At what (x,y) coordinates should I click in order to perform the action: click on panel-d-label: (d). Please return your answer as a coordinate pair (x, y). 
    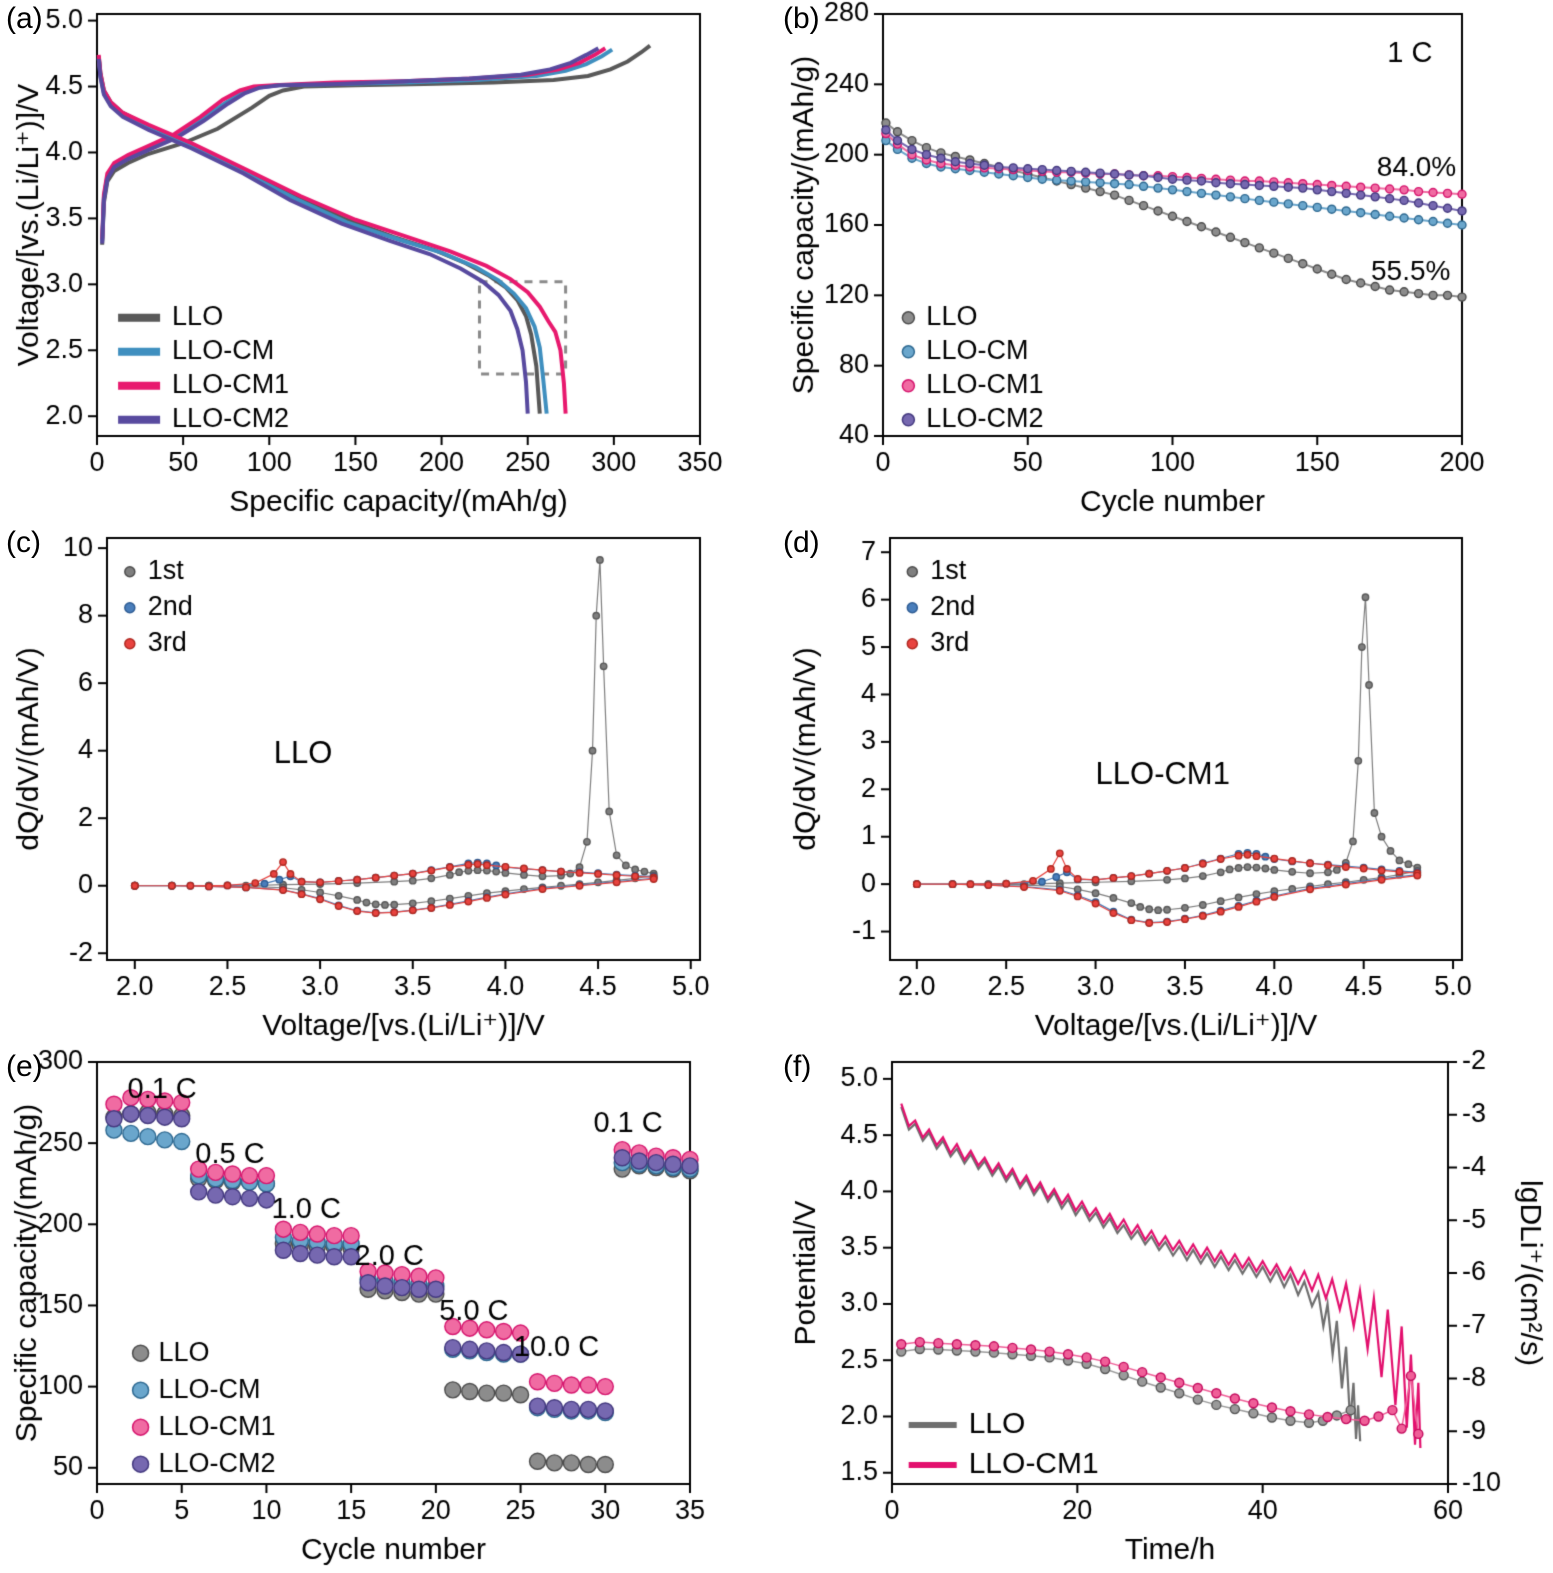
    Looking at the image, I should click on (801, 542).